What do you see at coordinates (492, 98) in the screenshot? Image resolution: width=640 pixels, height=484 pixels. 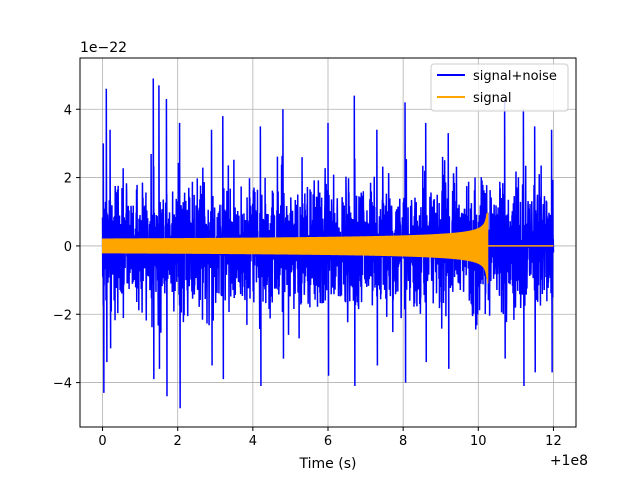 I see `legend-label-signal: signal` at bounding box center [492, 98].